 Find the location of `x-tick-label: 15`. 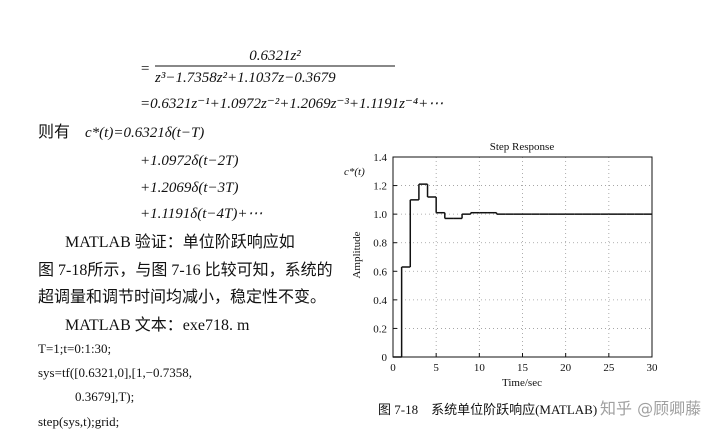

x-tick-label: 15 is located at coordinates (523, 368).